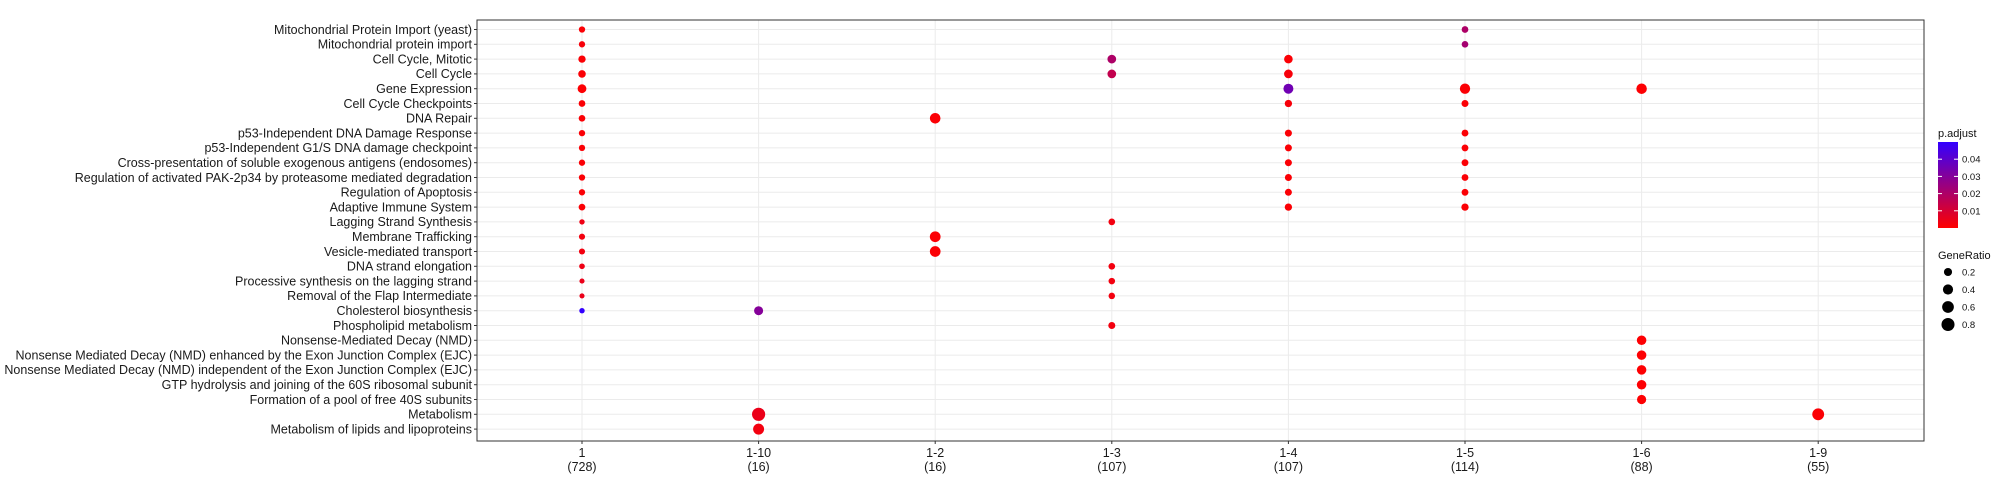 Image resolution: width=2000 pixels, height=480 pixels. Describe the element at coordinates (1288, 453) in the screenshot. I see `x-tick-label-1-4: 1-4` at that location.